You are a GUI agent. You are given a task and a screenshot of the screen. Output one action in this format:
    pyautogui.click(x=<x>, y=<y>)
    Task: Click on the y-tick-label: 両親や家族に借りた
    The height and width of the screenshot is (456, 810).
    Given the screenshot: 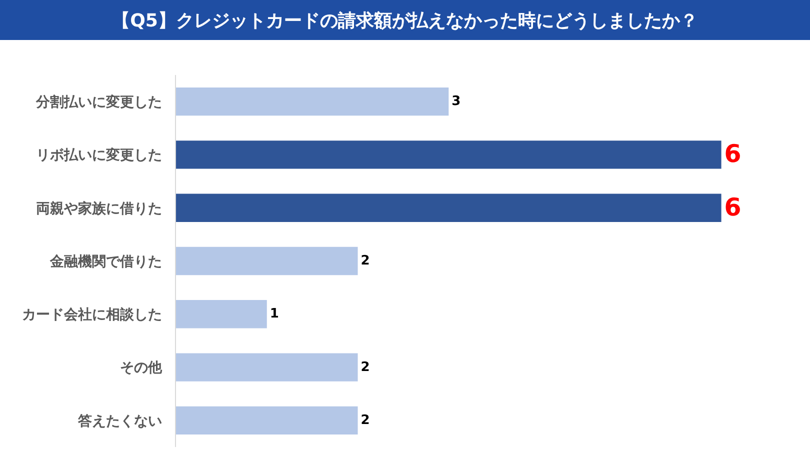 What is the action you would take?
    pyautogui.click(x=99, y=208)
    